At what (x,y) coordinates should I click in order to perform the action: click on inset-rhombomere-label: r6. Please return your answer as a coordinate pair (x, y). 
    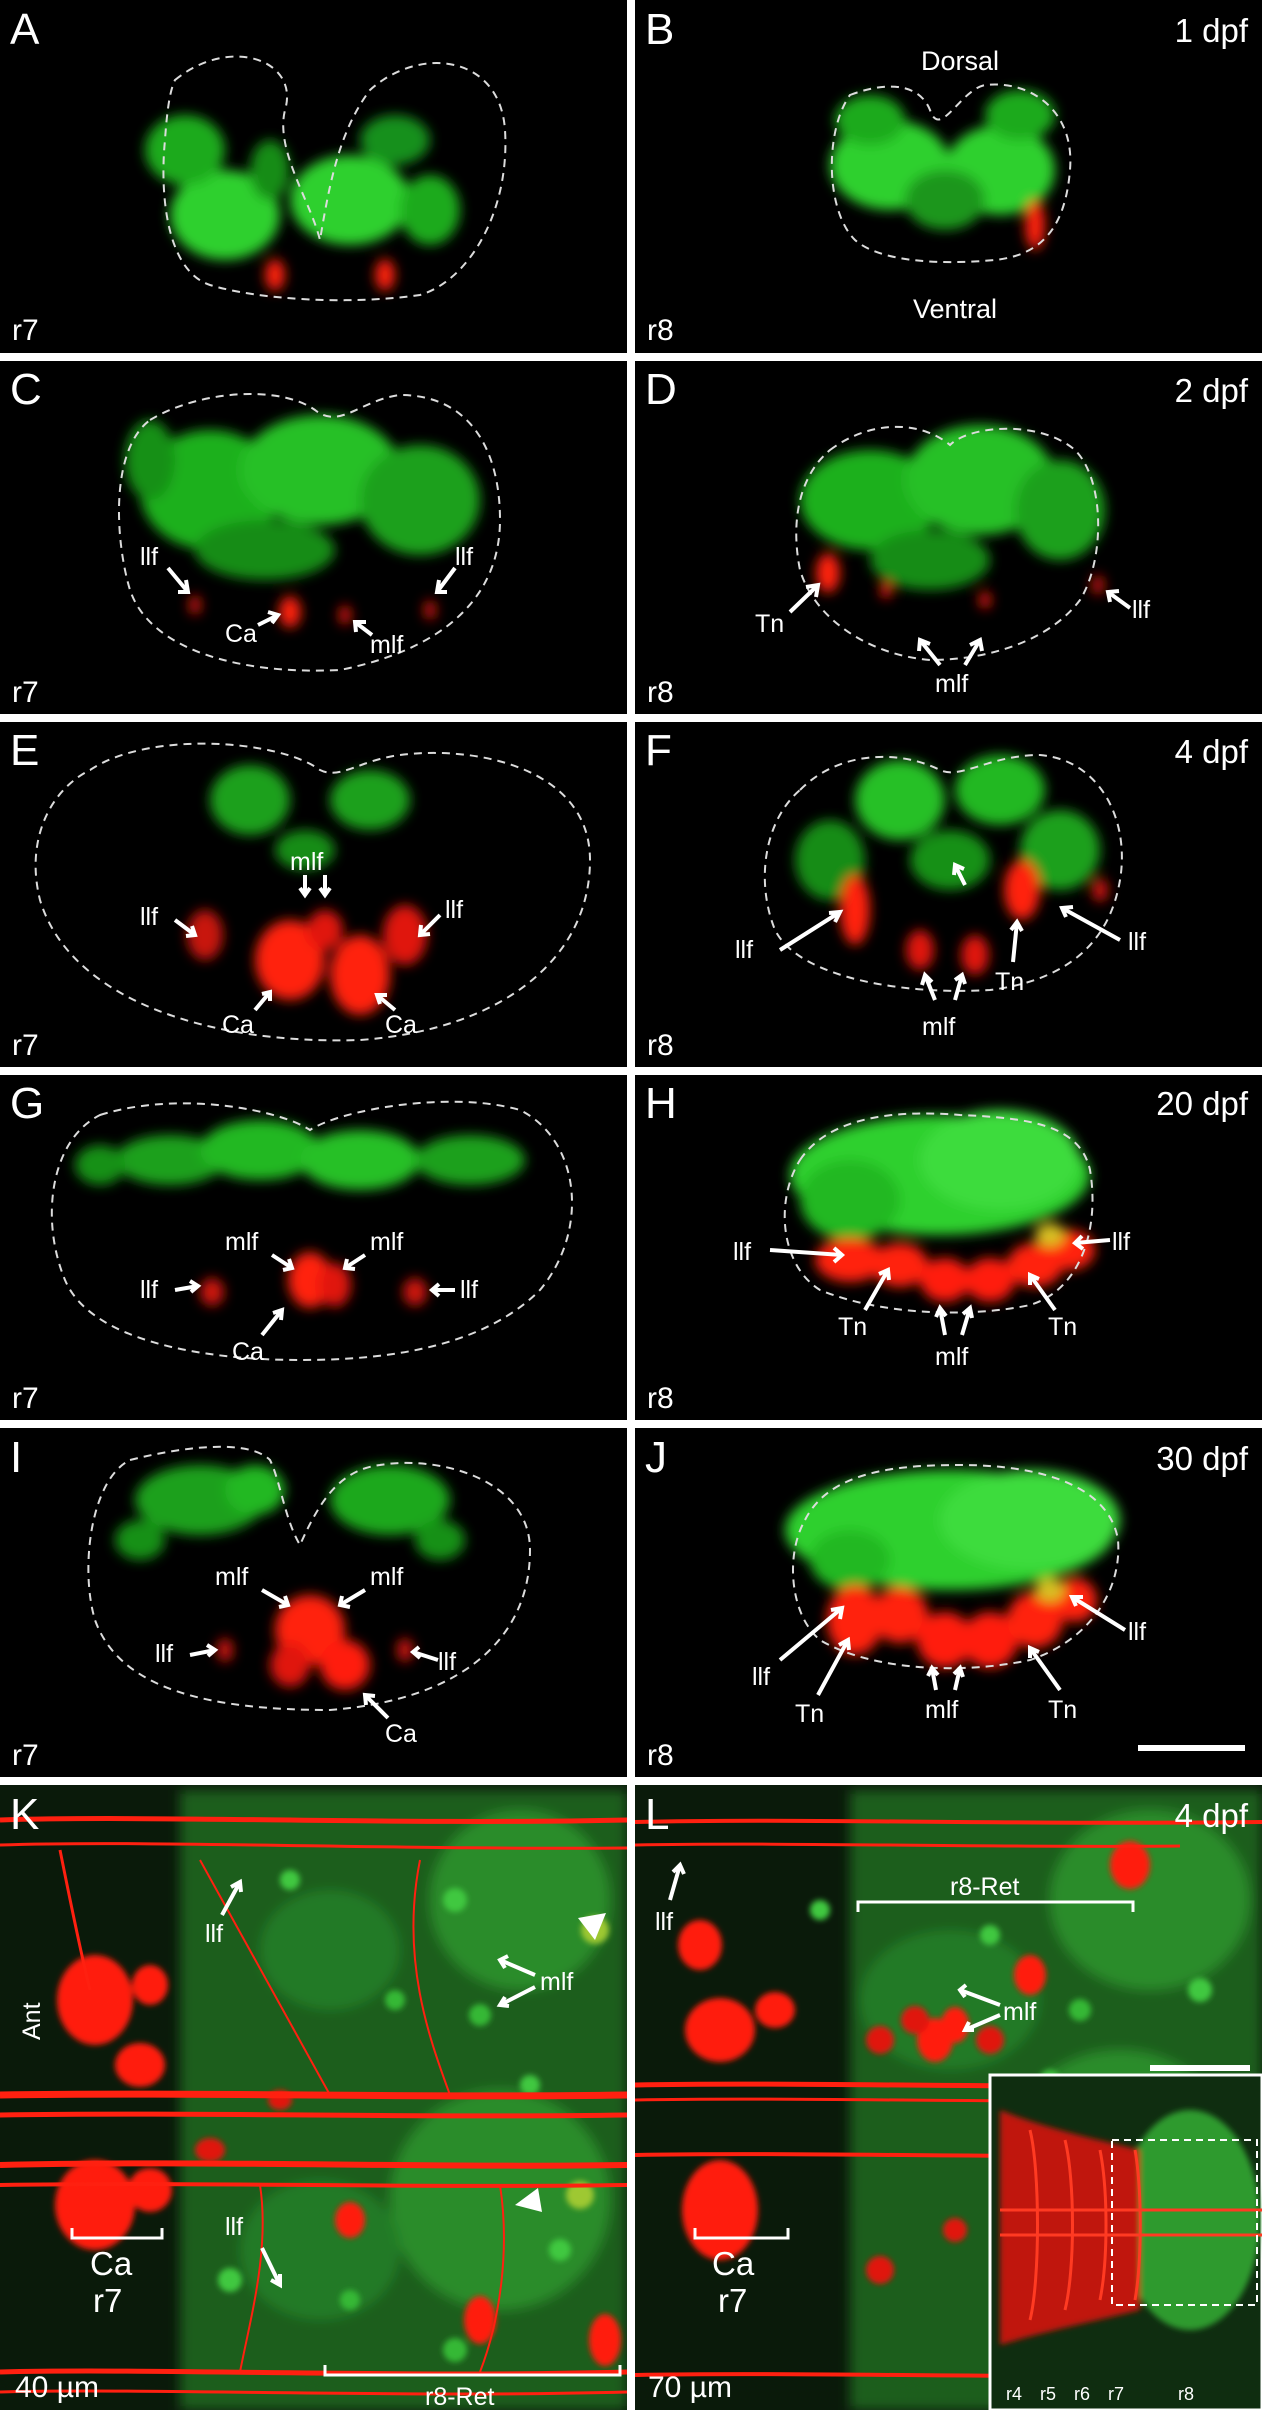
    Looking at the image, I should click on (1082, 2394).